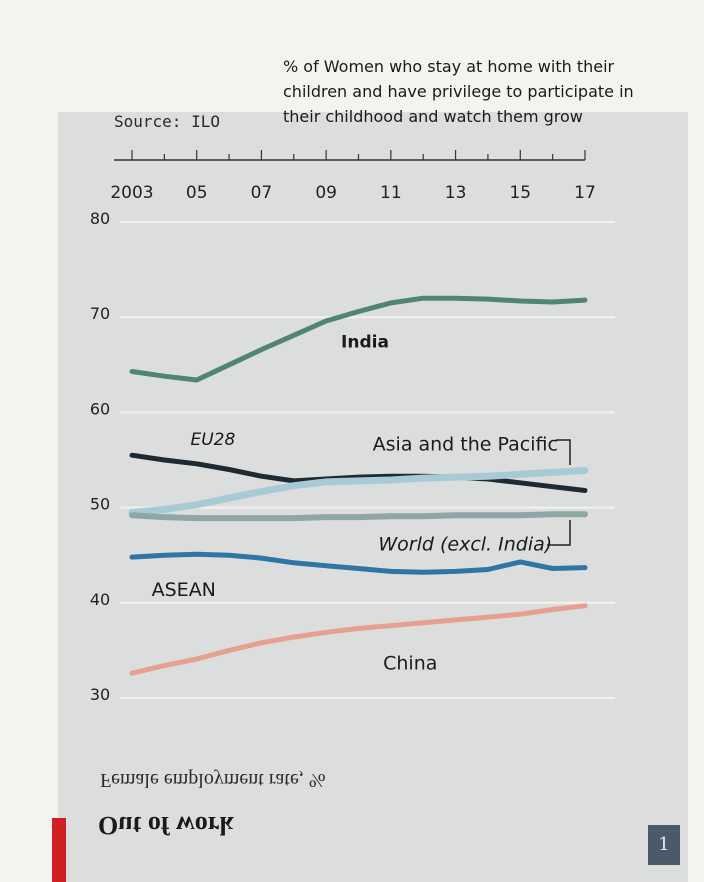 This screenshot has width=704, height=882. I want to click on series-label-china: China, so click(410, 663).